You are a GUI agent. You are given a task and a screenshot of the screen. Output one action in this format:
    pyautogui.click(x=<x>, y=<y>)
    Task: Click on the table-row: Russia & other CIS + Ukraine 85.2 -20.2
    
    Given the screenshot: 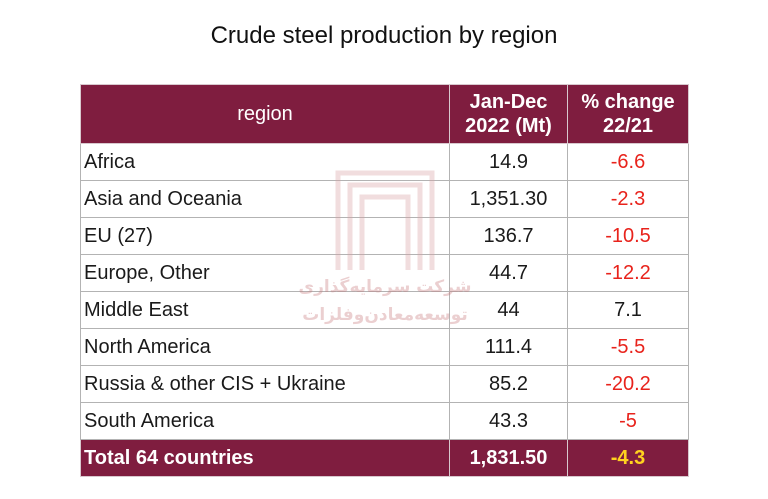 What is the action you would take?
    pyautogui.click(x=384, y=384)
    